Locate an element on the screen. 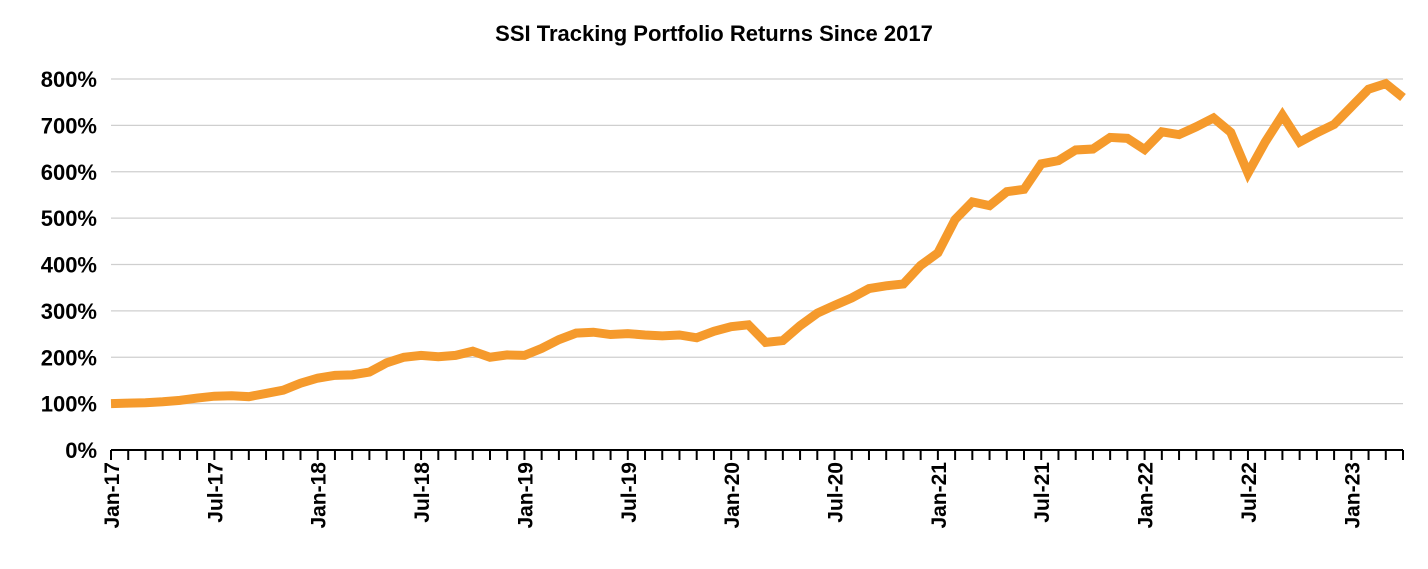  y-tick-label: 100% is located at coordinates (69, 404).